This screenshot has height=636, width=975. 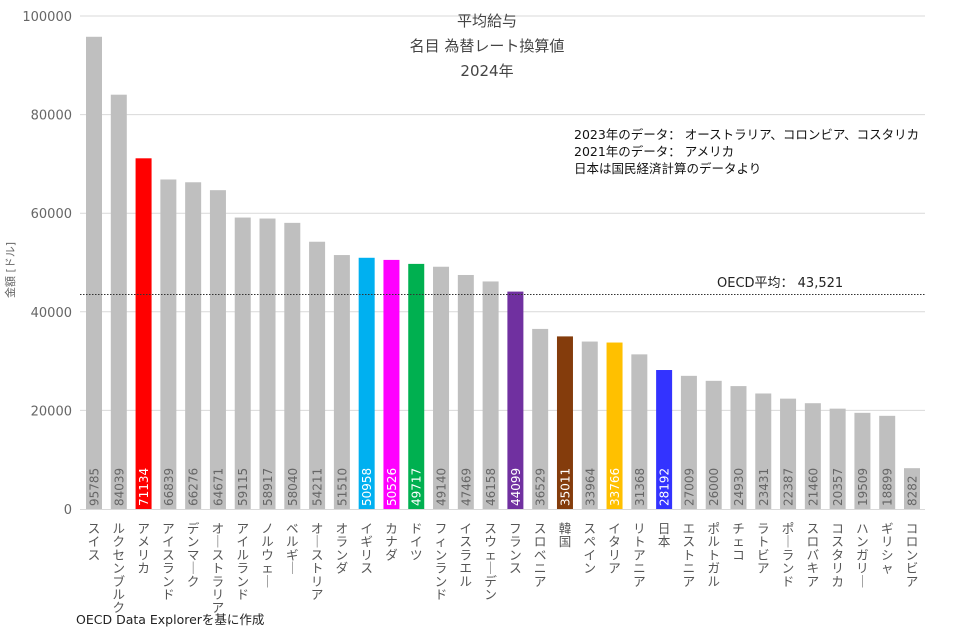 I want to click on value-label: 33964, so click(x=590, y=487).